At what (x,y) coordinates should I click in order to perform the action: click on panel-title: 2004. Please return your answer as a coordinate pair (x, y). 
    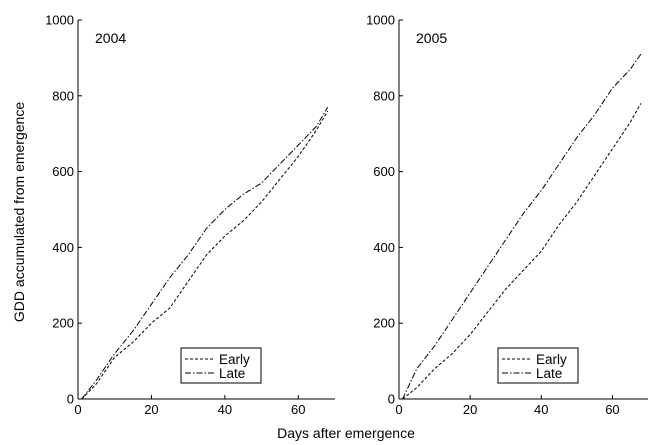
    Looking at the image, I should click on (110, 38).